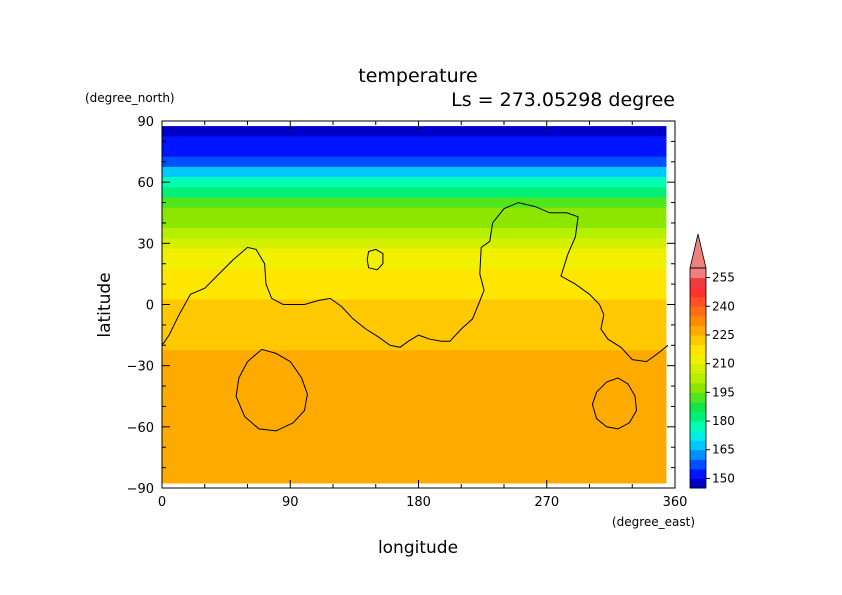 The height and width of the screenshot is (595, 842). What do you see at coordinates (546, 502) in the screenshot?
I see `x-tick-label: 270` at bounding box center [546, 502].